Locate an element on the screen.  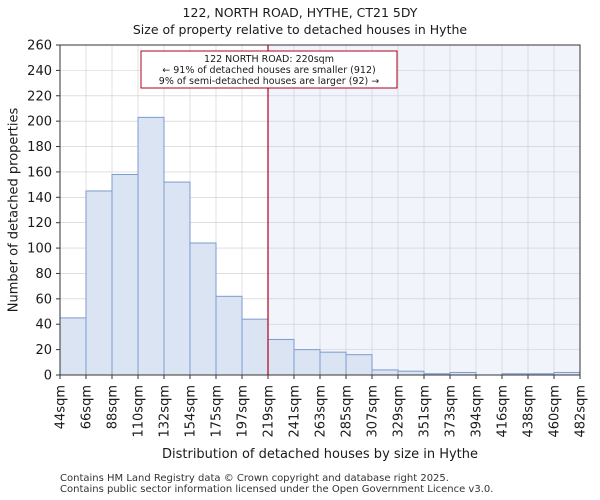
y-tick-label: 260 is located at coordinates (39, 46).